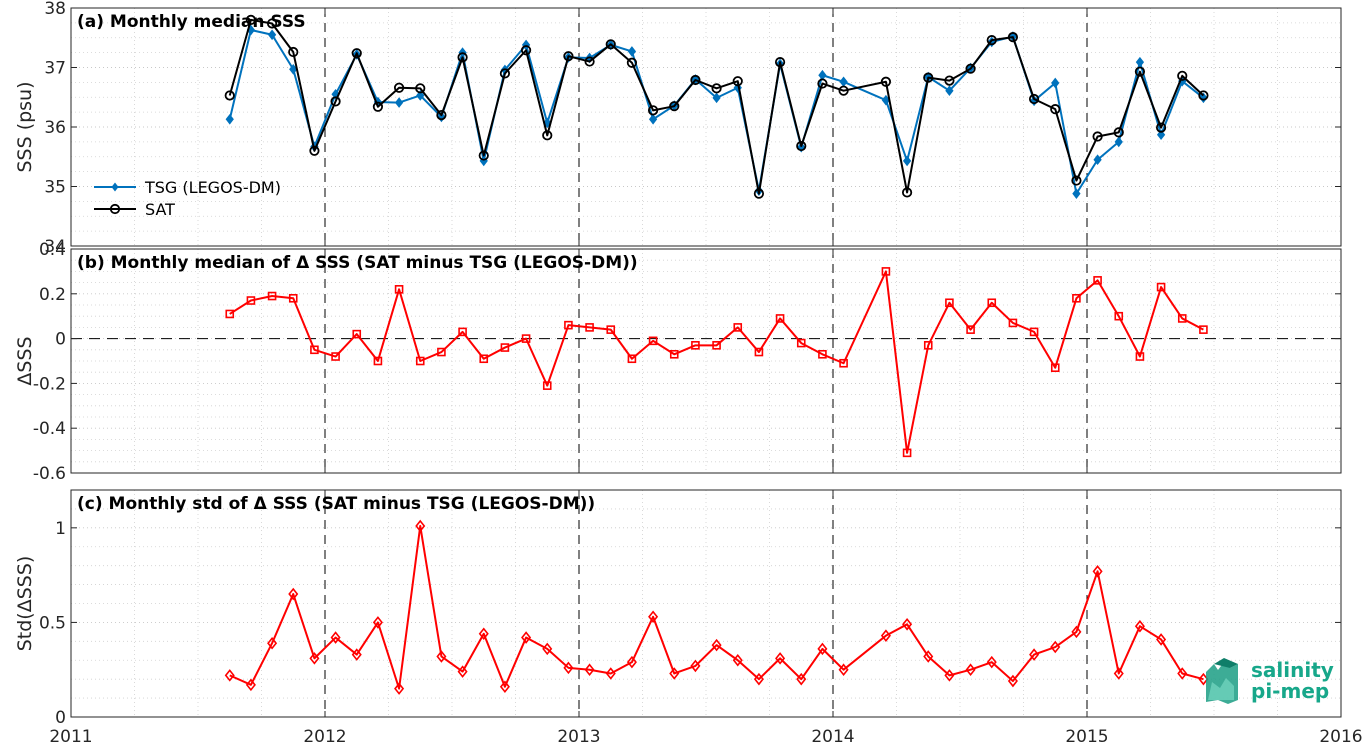 The image size is (1364, 745). Describe the element at coordinates (191, 22) in the screenshot. I see `panel-title: (a) Monthly median SSS` at that location.